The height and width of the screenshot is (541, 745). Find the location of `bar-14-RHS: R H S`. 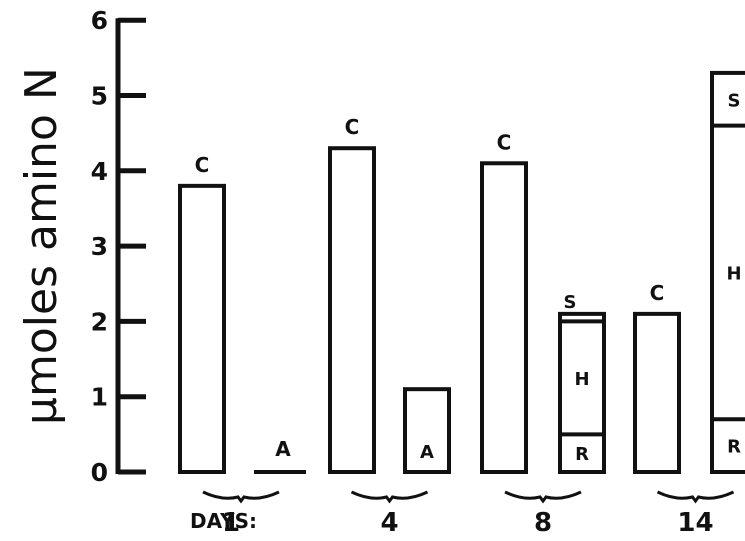

bar-14-RHS: R H S is located at coordinates (727, 272).